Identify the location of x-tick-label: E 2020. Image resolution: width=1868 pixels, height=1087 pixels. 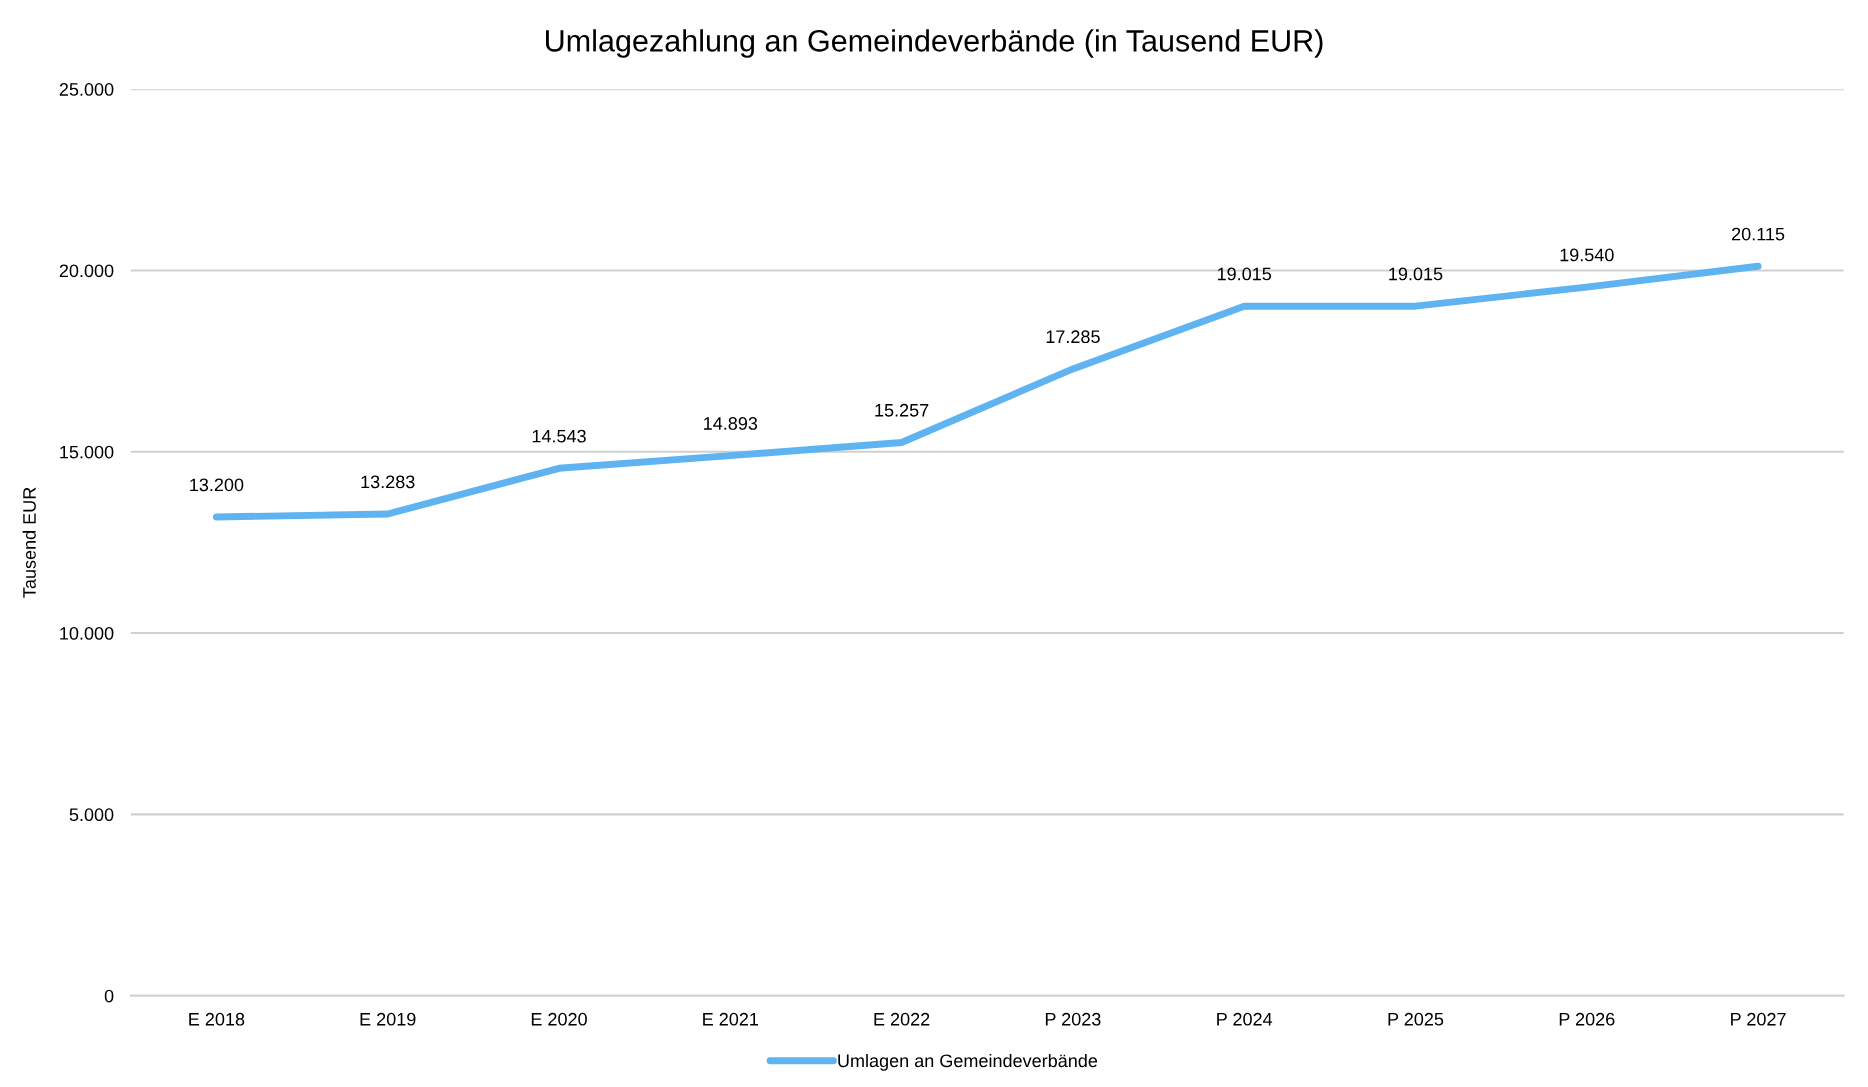
(559, 1019).